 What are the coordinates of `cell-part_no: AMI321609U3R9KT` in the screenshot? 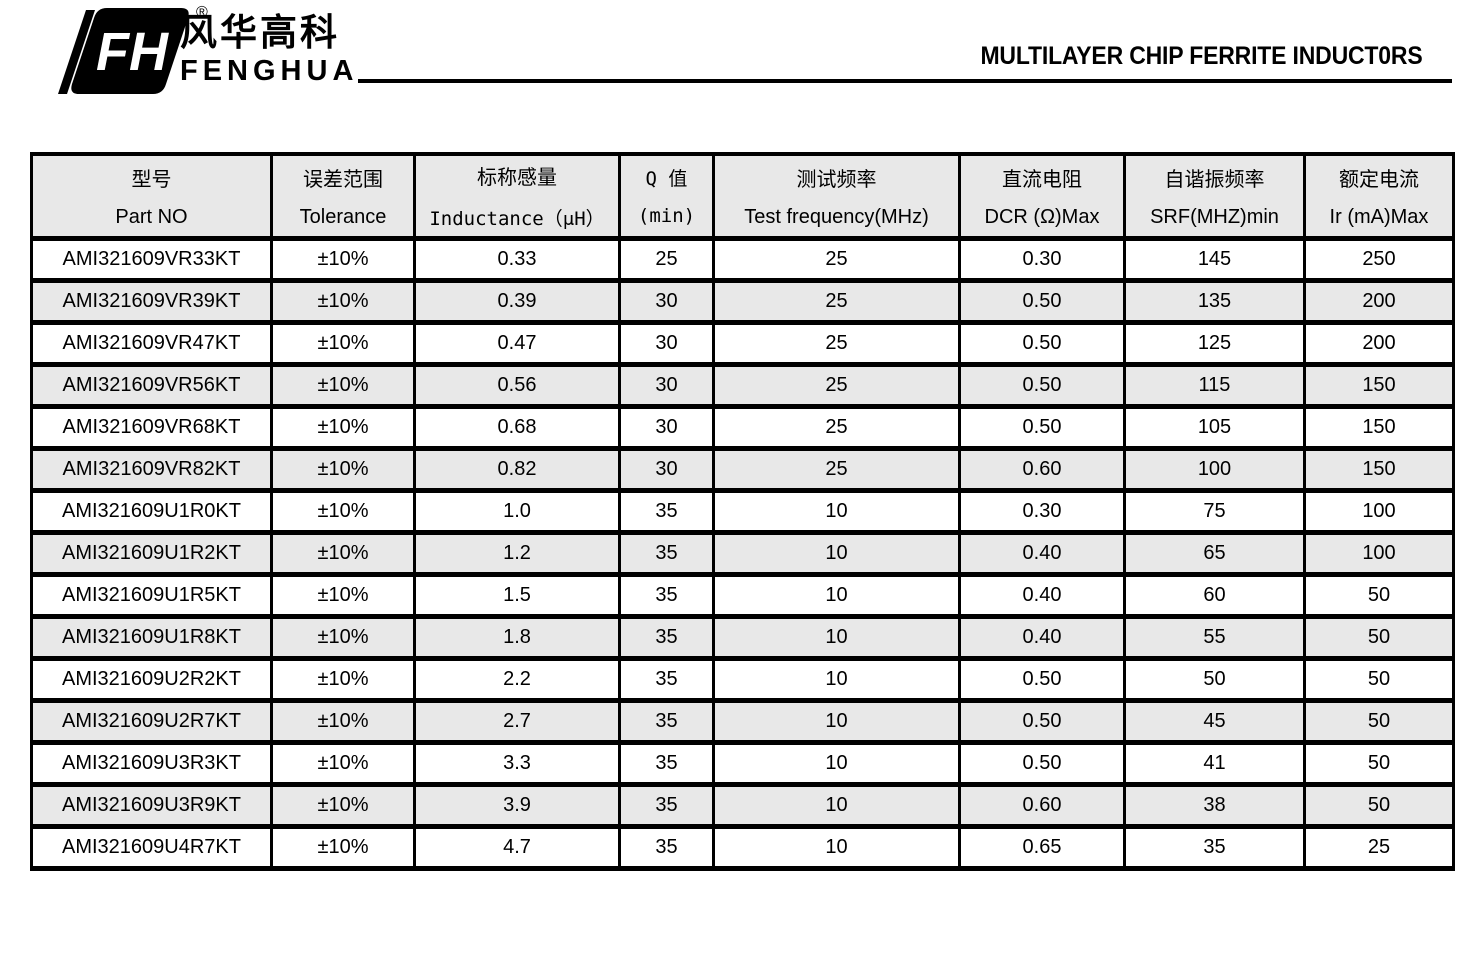 It's located at (151, 805).